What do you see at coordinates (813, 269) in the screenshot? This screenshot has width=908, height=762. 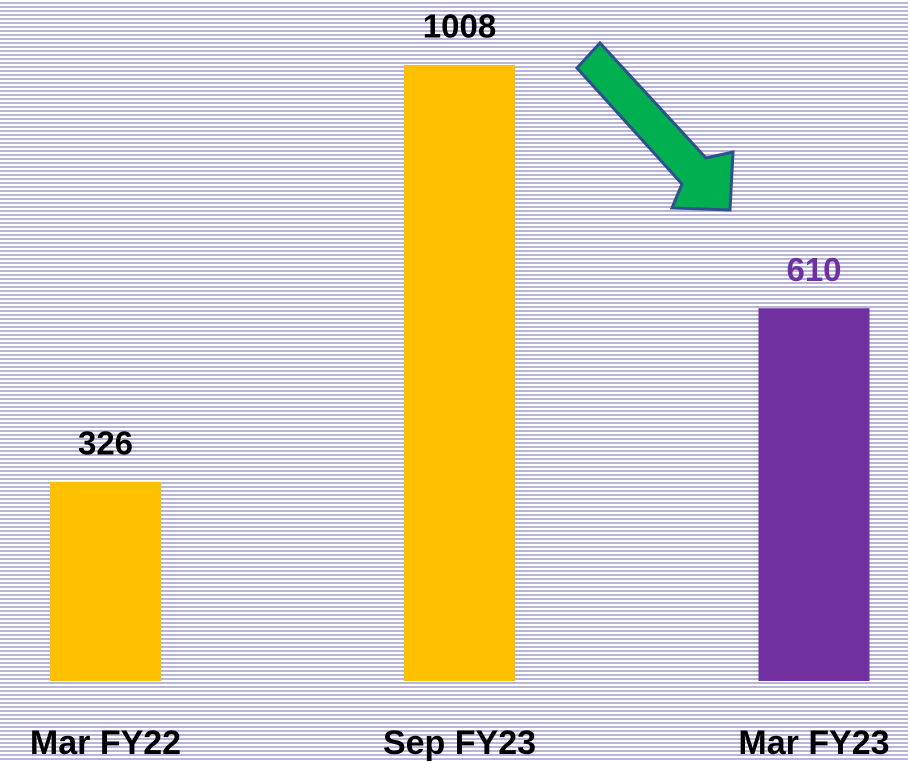 I see `value-label: 610` at bounding box center [813, 269].